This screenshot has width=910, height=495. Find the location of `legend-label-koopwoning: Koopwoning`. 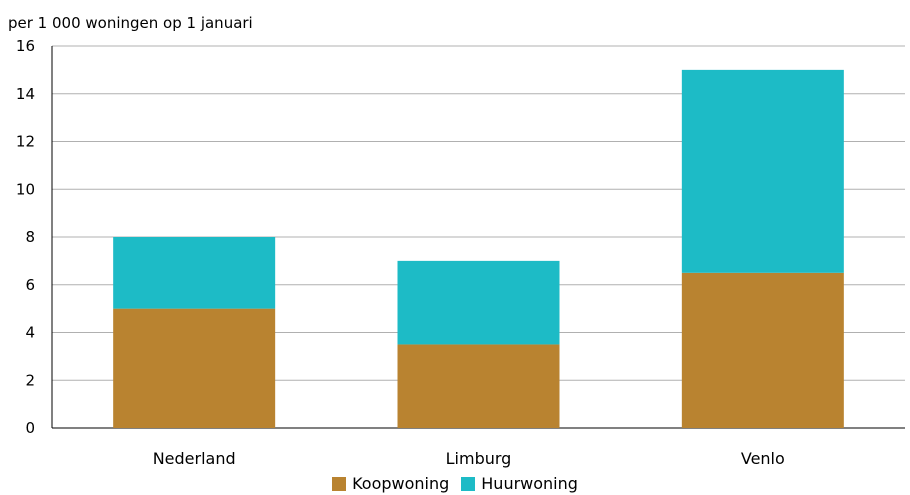

legend-label-koopwoning: Koopwoning is located at coordinates (401, 483).